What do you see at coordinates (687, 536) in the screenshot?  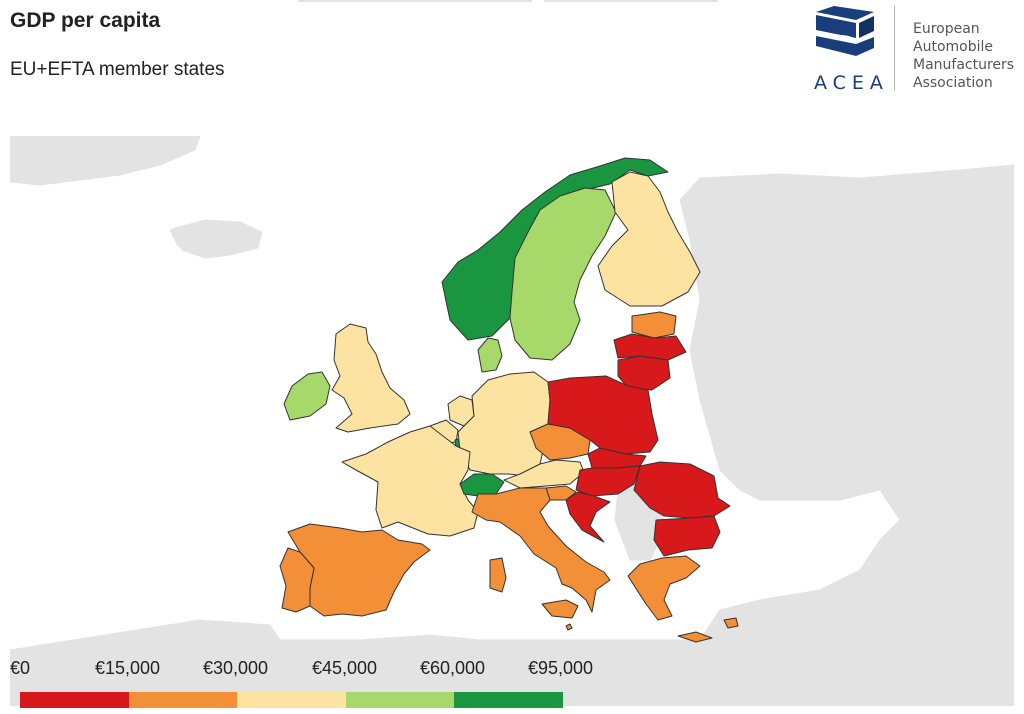 I see `country-bulgaria` at bounding box center [687, 536].